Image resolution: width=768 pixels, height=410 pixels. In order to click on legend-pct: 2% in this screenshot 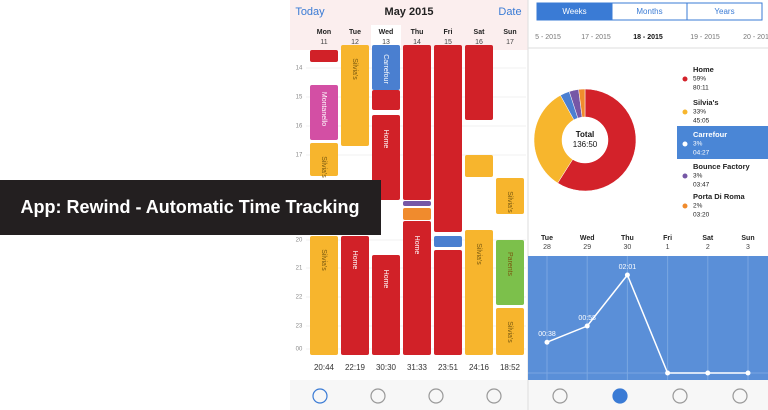, I will do `click(698, 206)`.